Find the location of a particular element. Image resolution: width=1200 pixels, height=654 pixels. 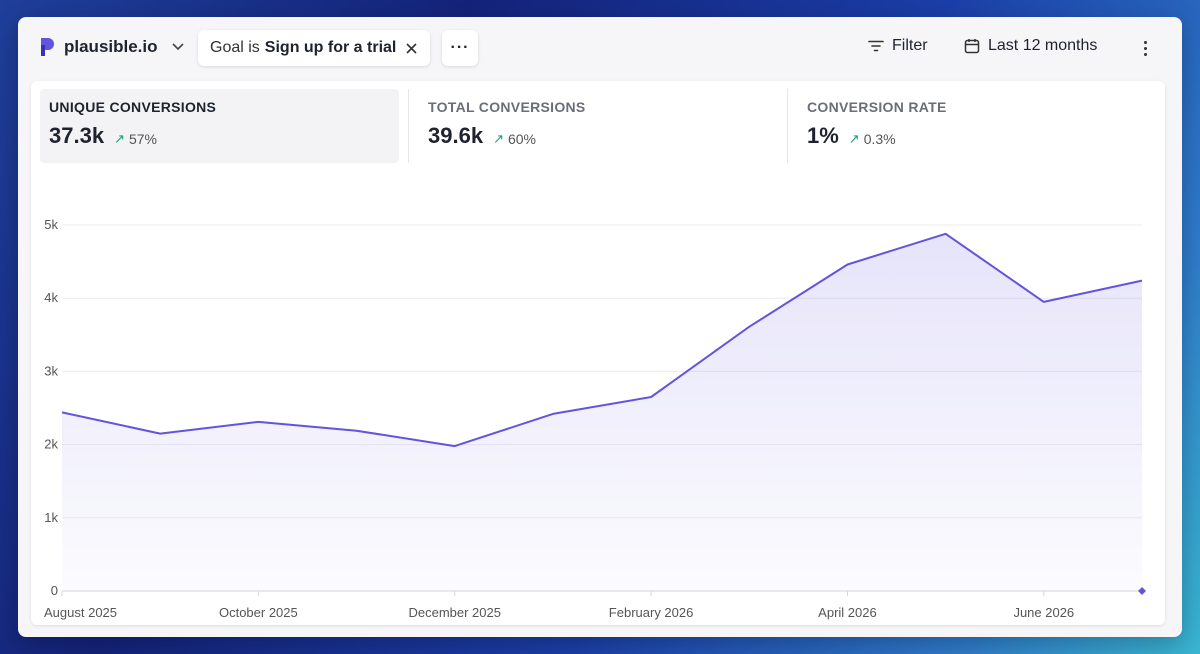

more-label: ··· is located at coordinates (460, 47).